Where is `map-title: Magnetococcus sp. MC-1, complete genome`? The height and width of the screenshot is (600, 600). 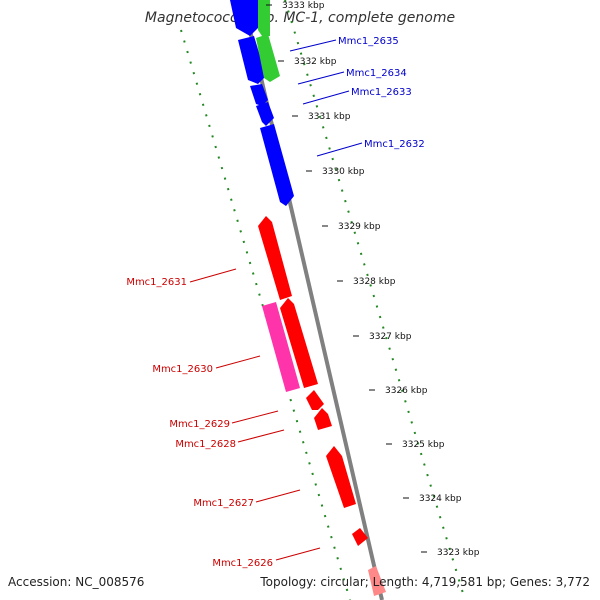
map-title: Magnetococcus sp. MC-1, complete genome is located at coordinates (300, 18).